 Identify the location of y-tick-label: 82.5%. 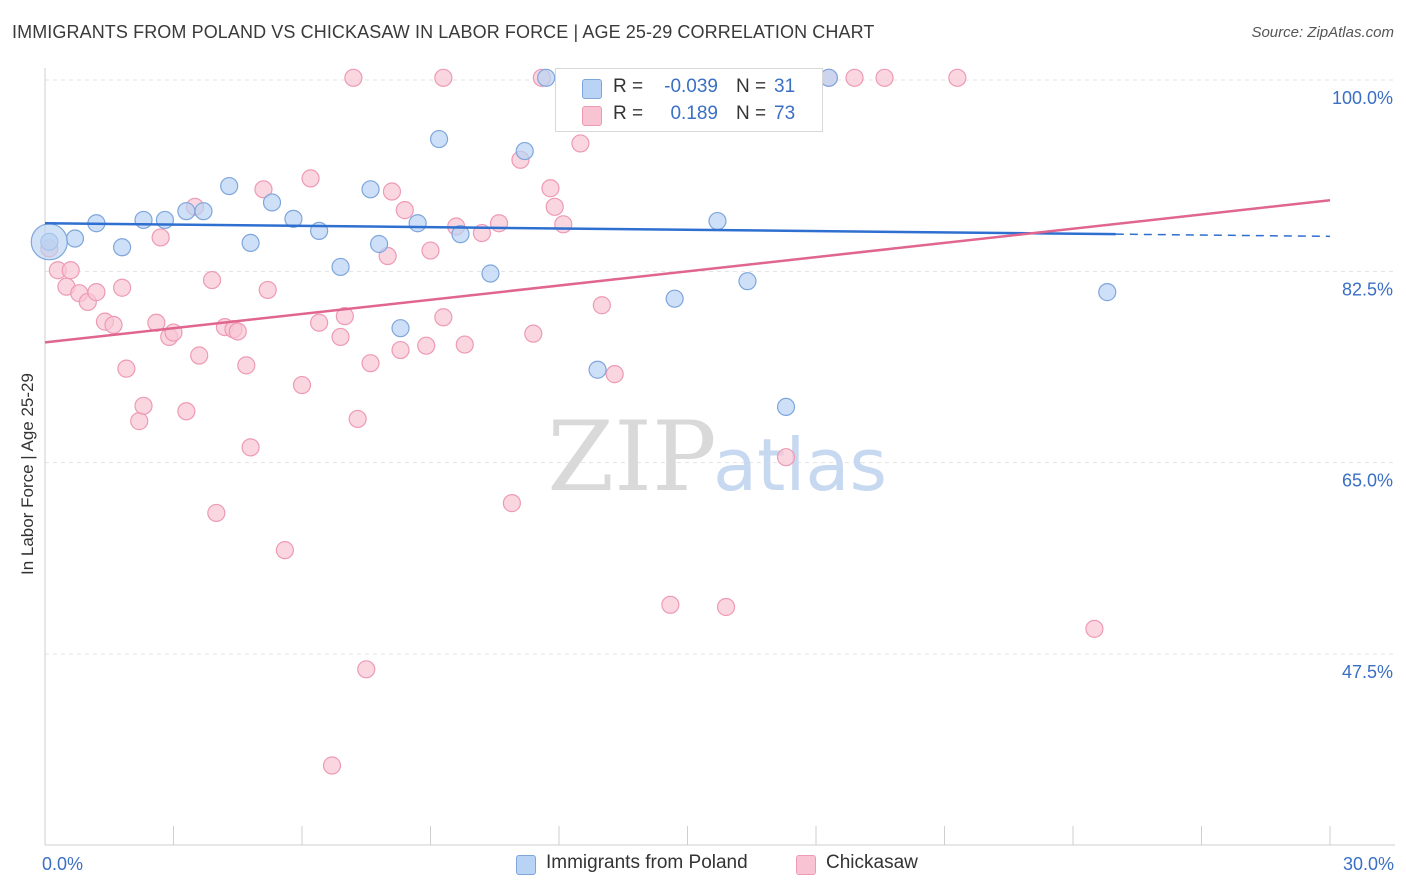
(1367, 289).